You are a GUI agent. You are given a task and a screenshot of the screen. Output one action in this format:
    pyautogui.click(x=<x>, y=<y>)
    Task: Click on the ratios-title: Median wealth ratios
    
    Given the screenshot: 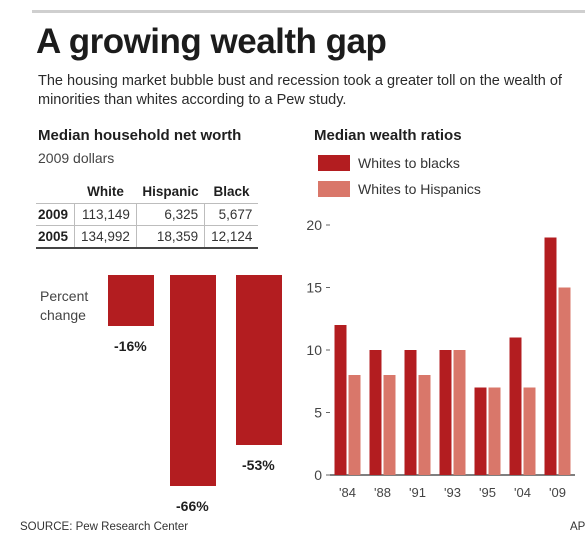 What is the action you would take?
    pyautogui.click(x=388, y=135)
    